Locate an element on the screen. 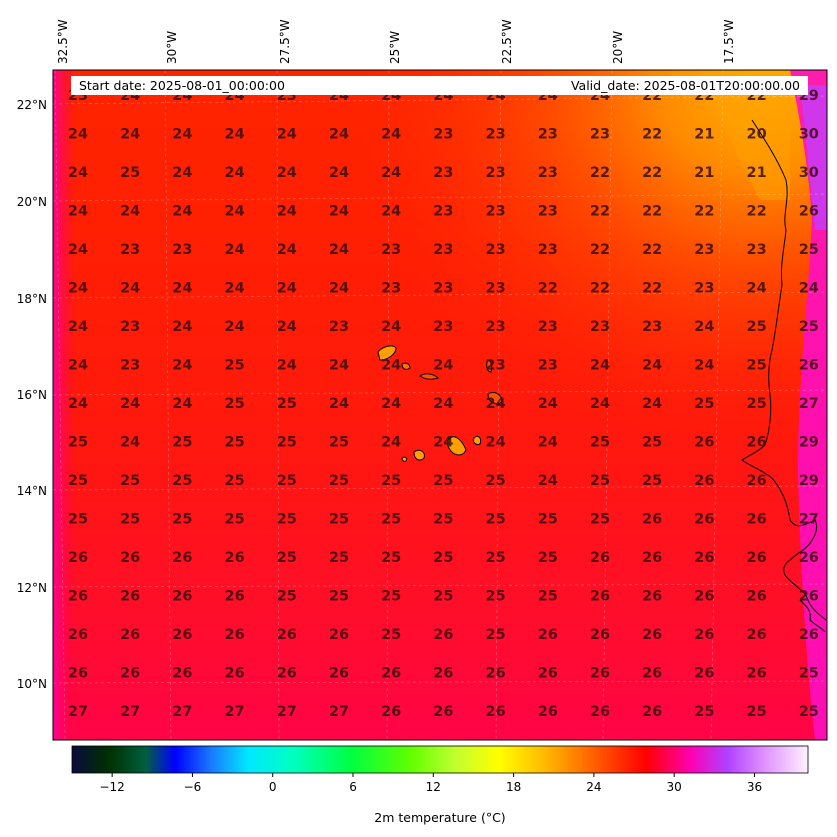 The image size is (837, 837). cape-verde-islands is located at coordinates (440, 403).